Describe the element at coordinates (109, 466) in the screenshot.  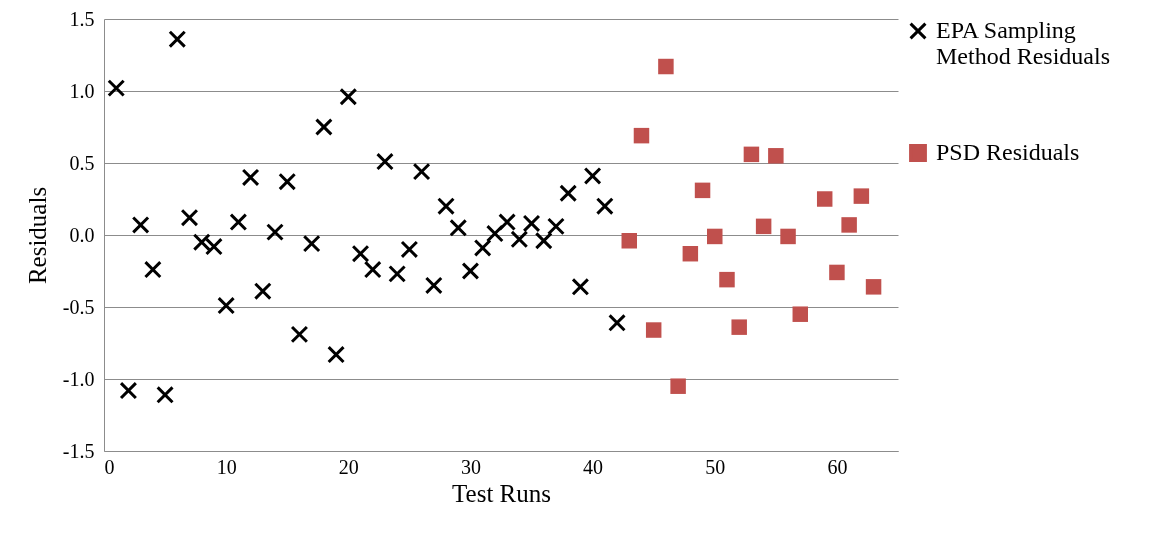
I see `x-tick-label: 0` at that location.